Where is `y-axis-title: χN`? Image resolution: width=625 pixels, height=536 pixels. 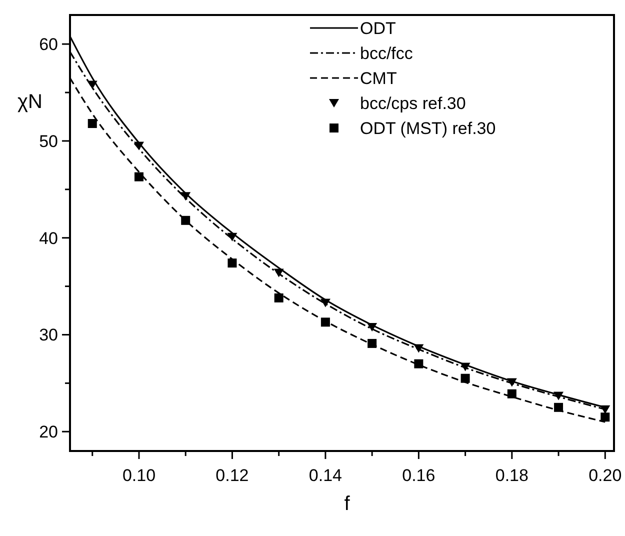
y-axis-title: χN is located at coordinates (30, 102).